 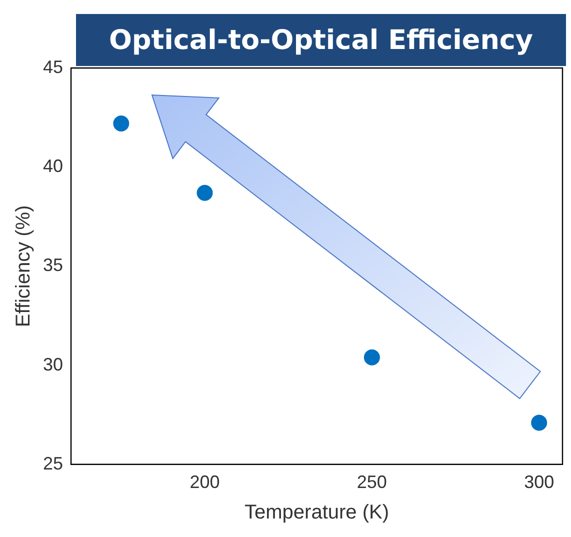 I want to click on x-tick-label: 200, so click(x=205, y=482).